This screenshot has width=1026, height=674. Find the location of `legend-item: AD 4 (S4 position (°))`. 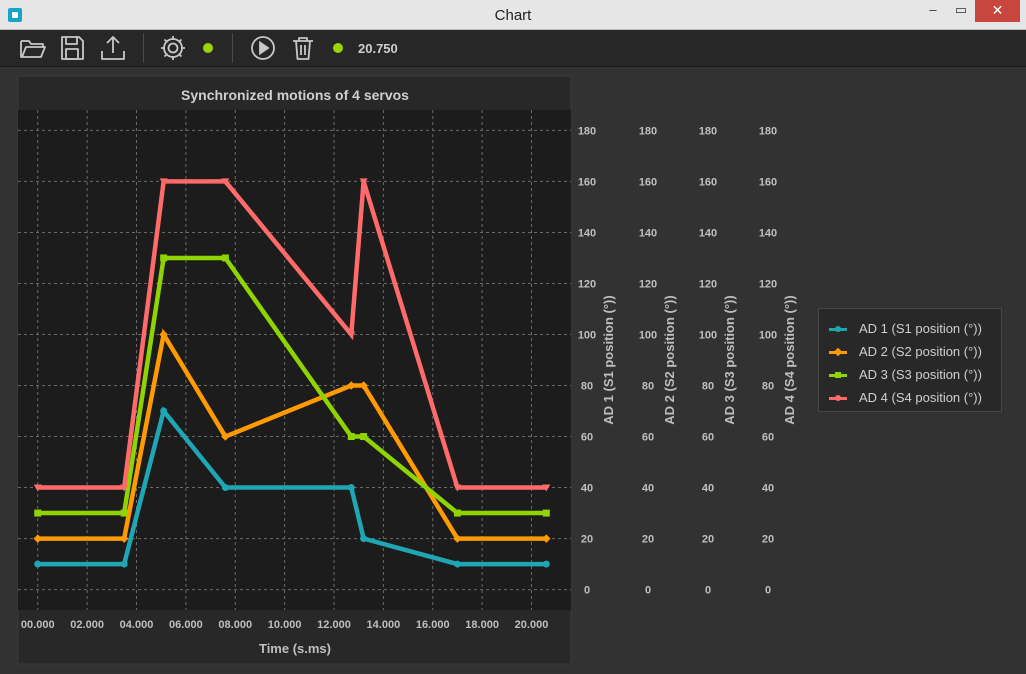

legend-item: AD 4 (S4 position (°)) is located at coordinates (915, 398).